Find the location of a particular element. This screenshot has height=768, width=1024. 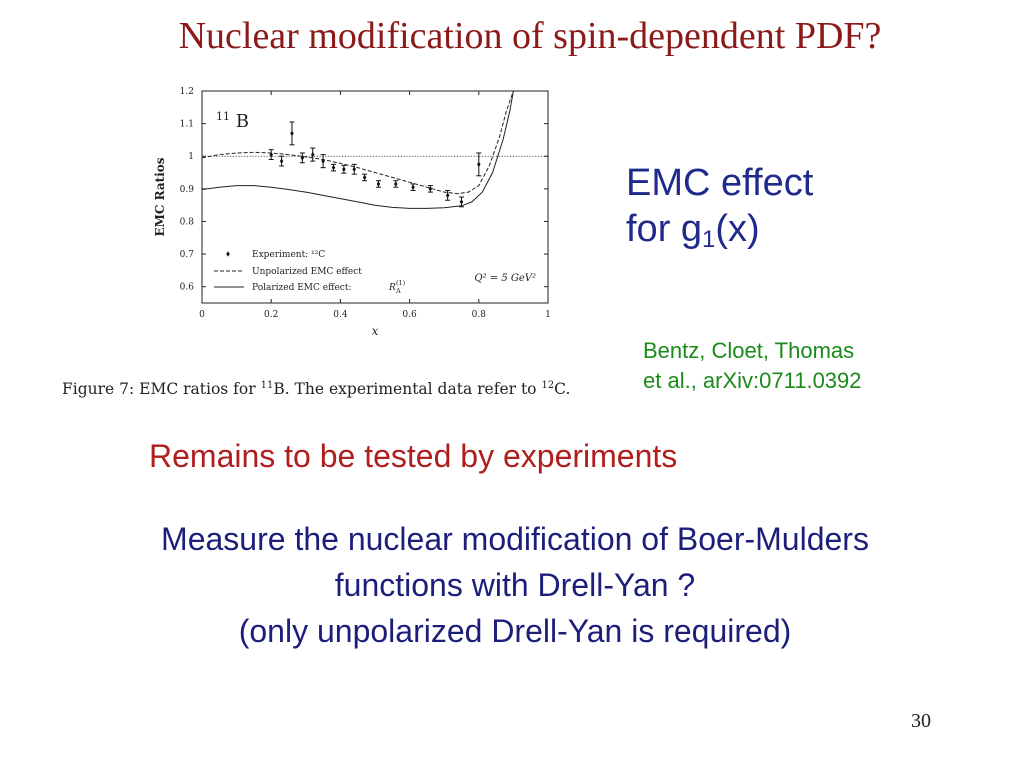

measure-line-2: functions with Drell-Yan ? is located at coordinates (515, 585).